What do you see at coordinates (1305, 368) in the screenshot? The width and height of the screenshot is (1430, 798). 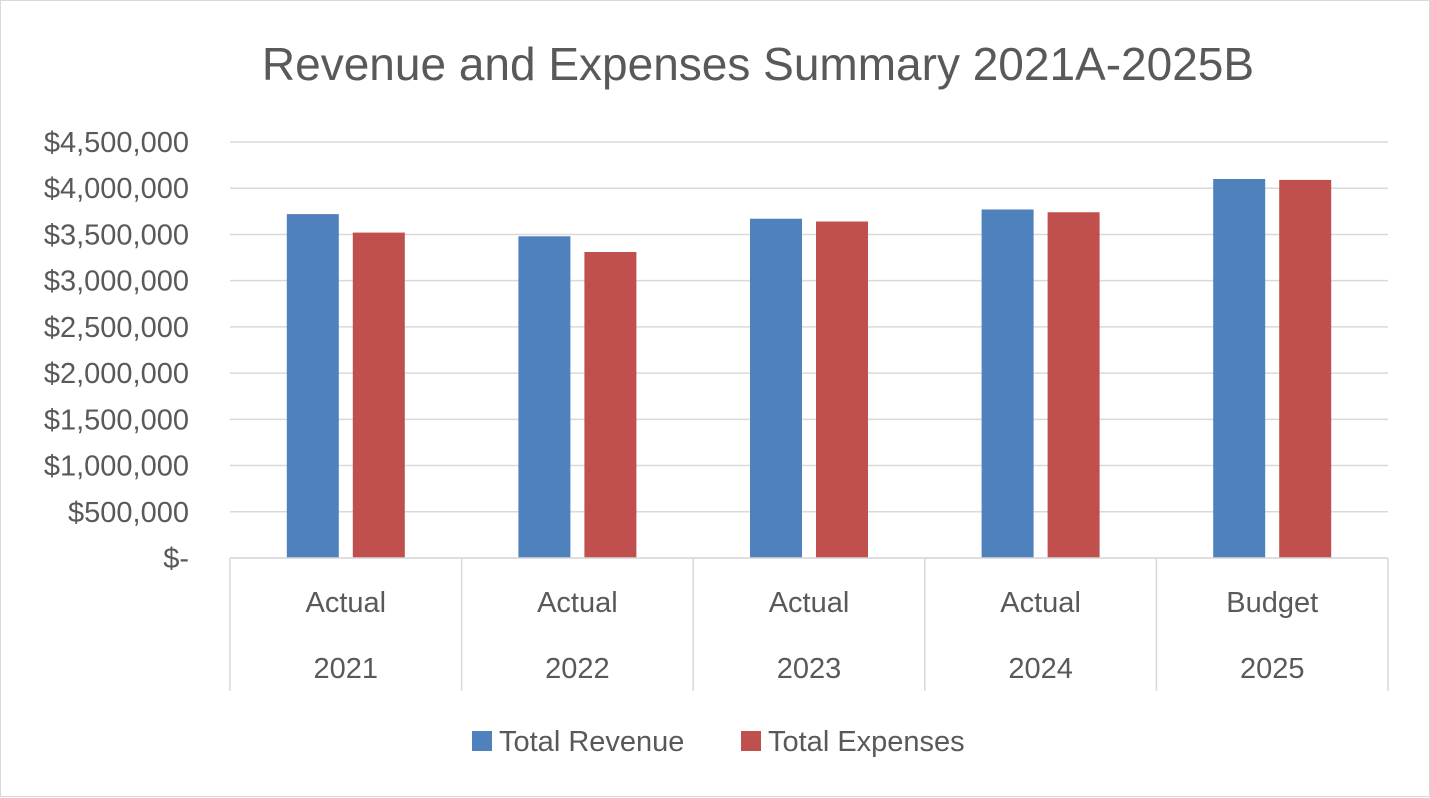 I see `bar-total-expenses-2025` at bounding box center [1305, 368].